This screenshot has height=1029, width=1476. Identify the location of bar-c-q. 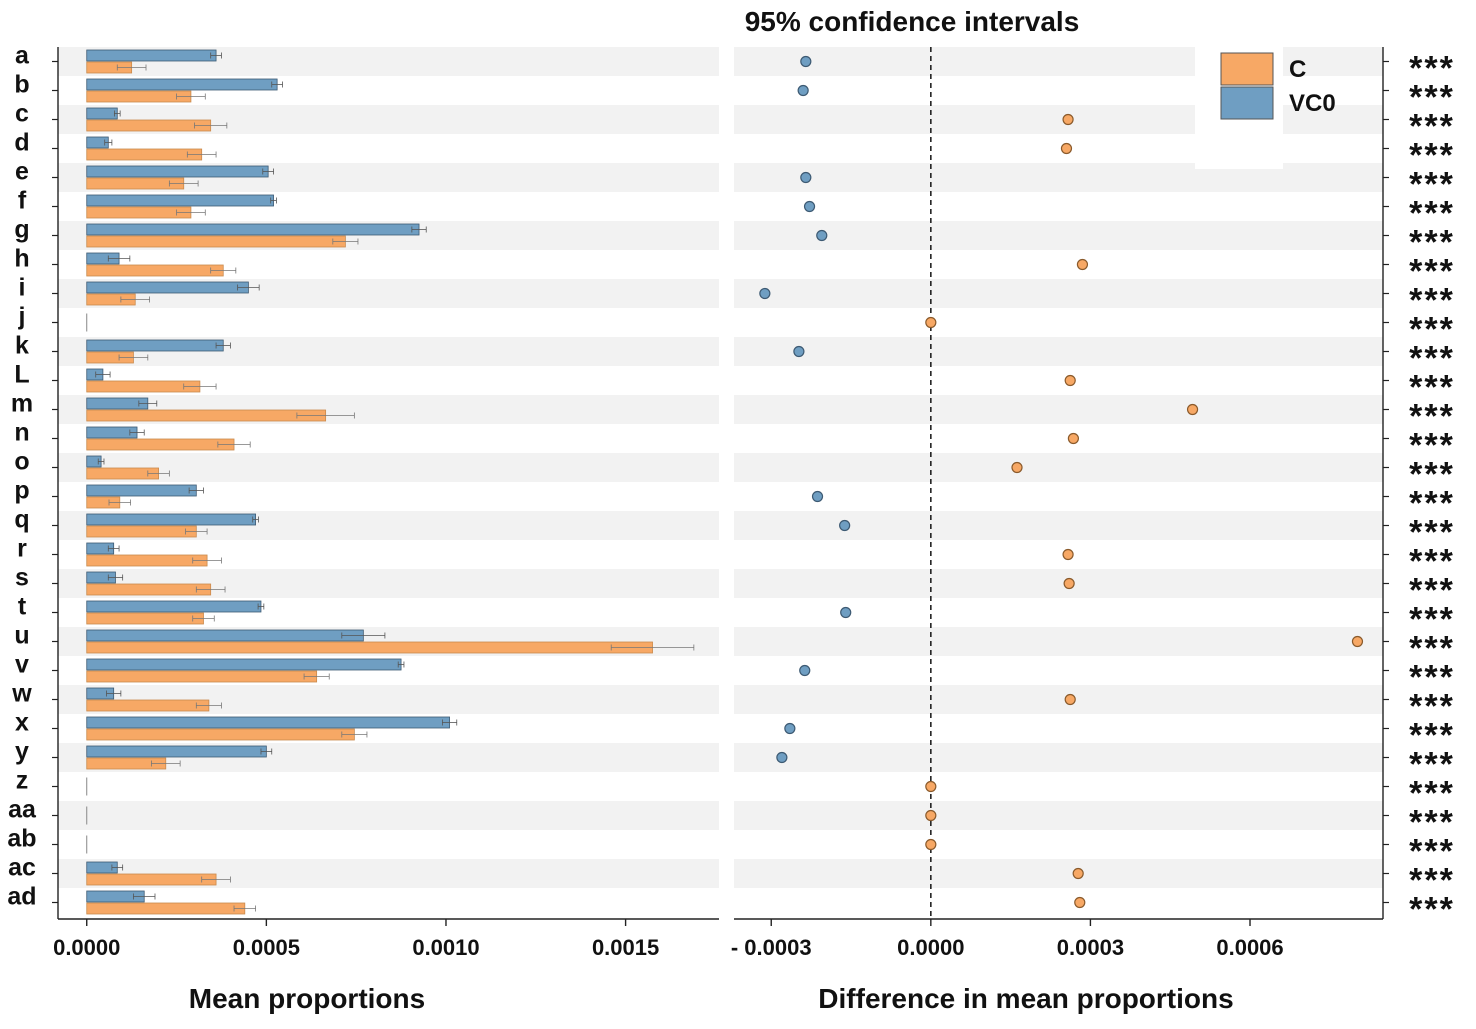
(141, 531).